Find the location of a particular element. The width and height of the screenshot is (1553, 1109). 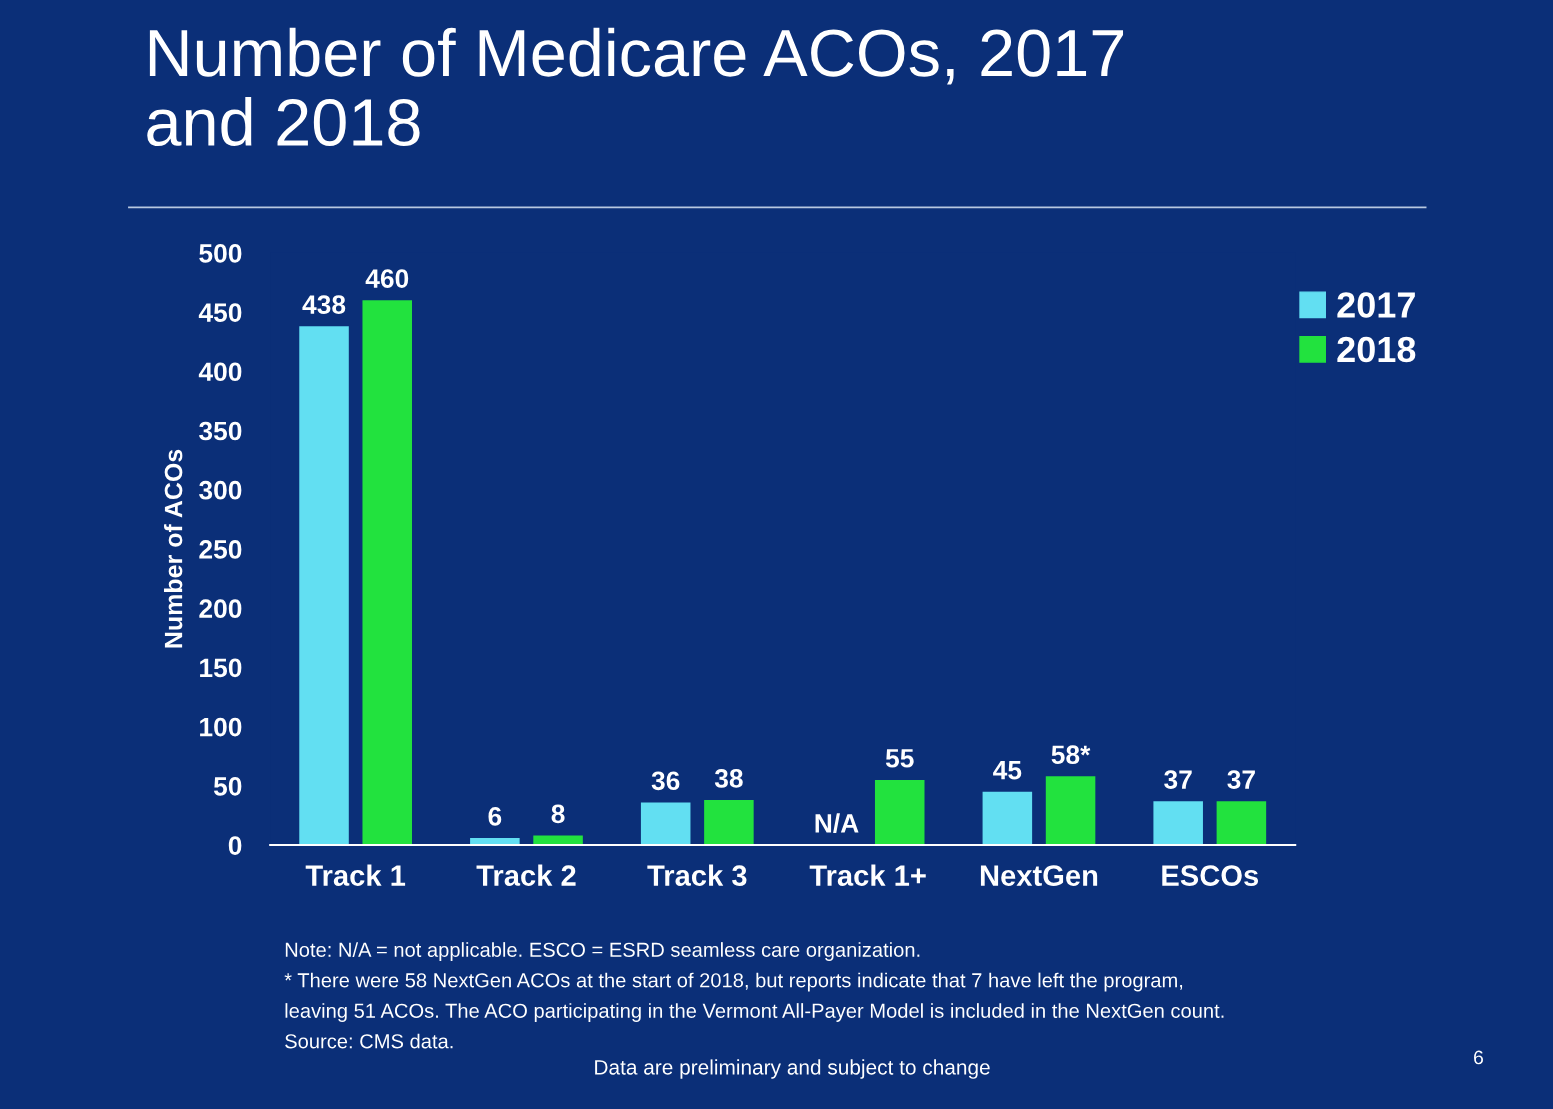

y-tick-label: 300 is located at coordinates (220, 490).